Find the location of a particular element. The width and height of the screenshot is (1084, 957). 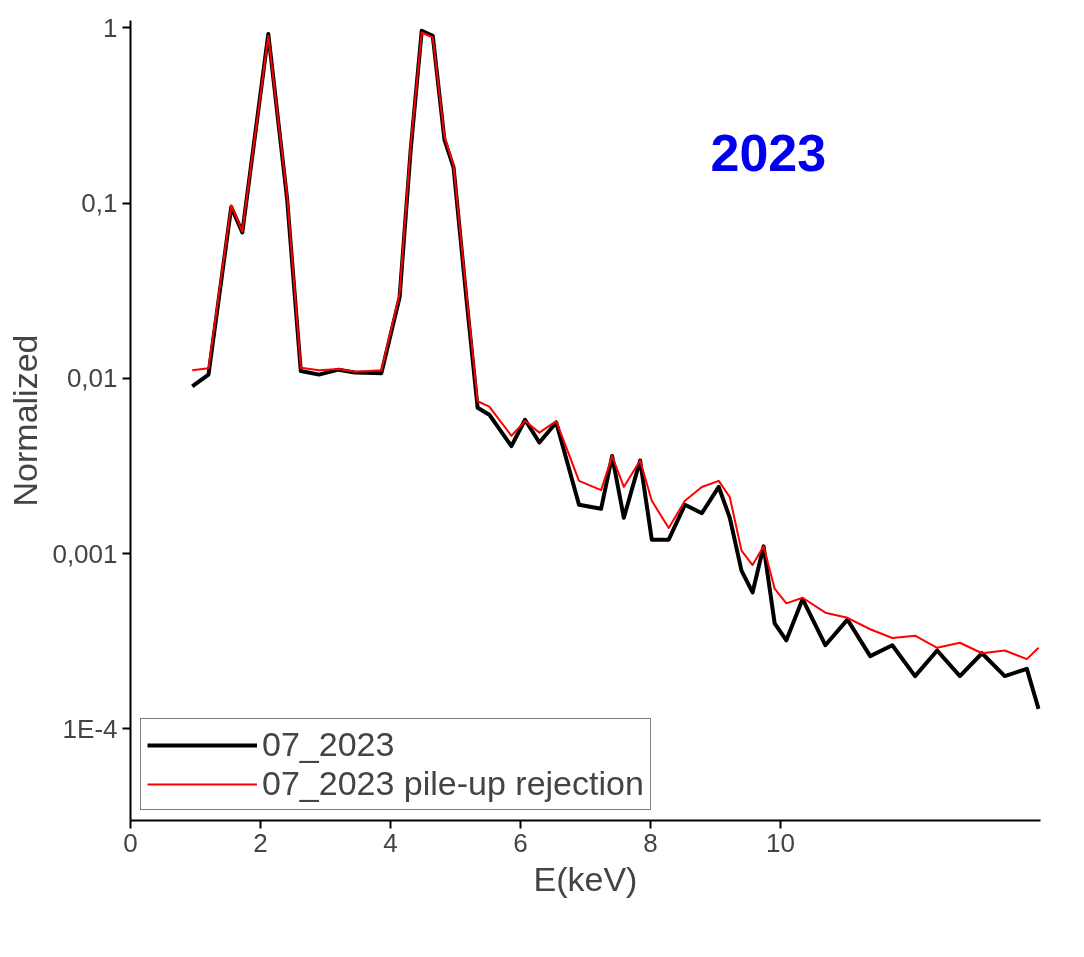

x-tick-label: 2 is located at coordinates (260, 842).